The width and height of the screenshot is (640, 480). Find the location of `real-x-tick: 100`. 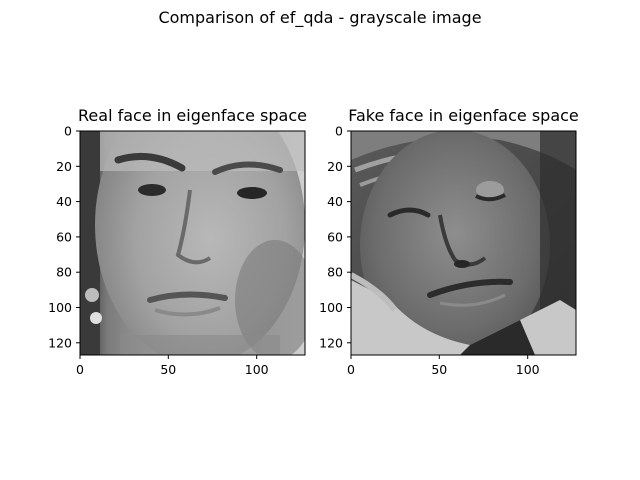

real-x-tick: 100 is located at coordinates (257, 369).